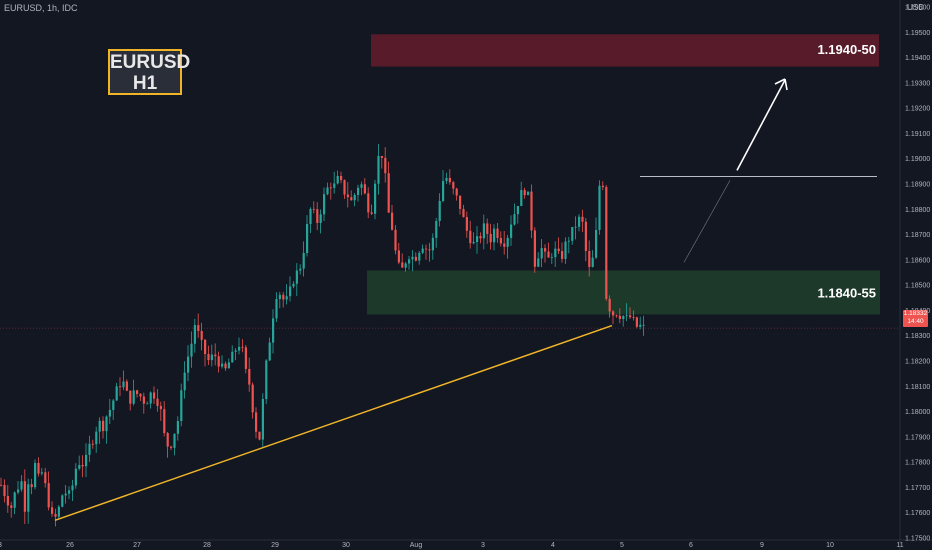  What do you see at coordinates (623, 292) in the screenshot?
I see `support-zone` at bounding box center [623, 292].